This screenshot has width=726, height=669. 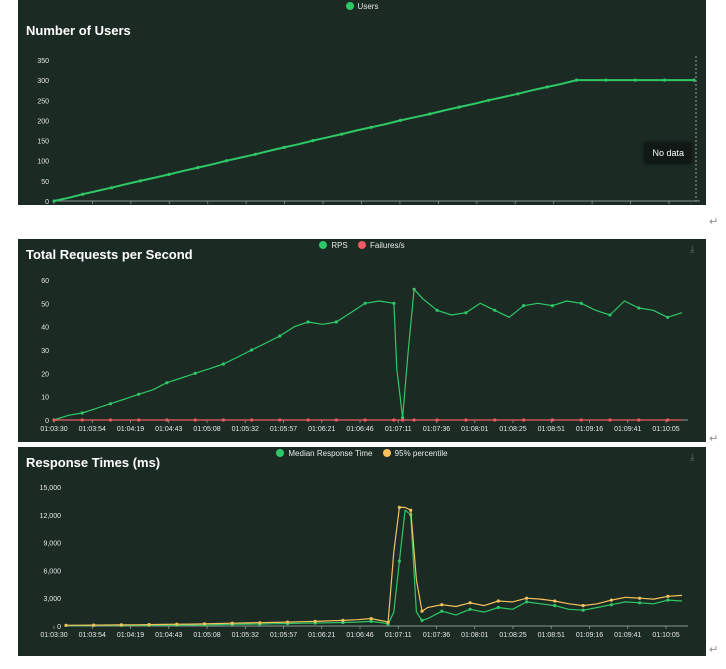 I want to click on y-tick-label: 40, so click(x=45, y=328).